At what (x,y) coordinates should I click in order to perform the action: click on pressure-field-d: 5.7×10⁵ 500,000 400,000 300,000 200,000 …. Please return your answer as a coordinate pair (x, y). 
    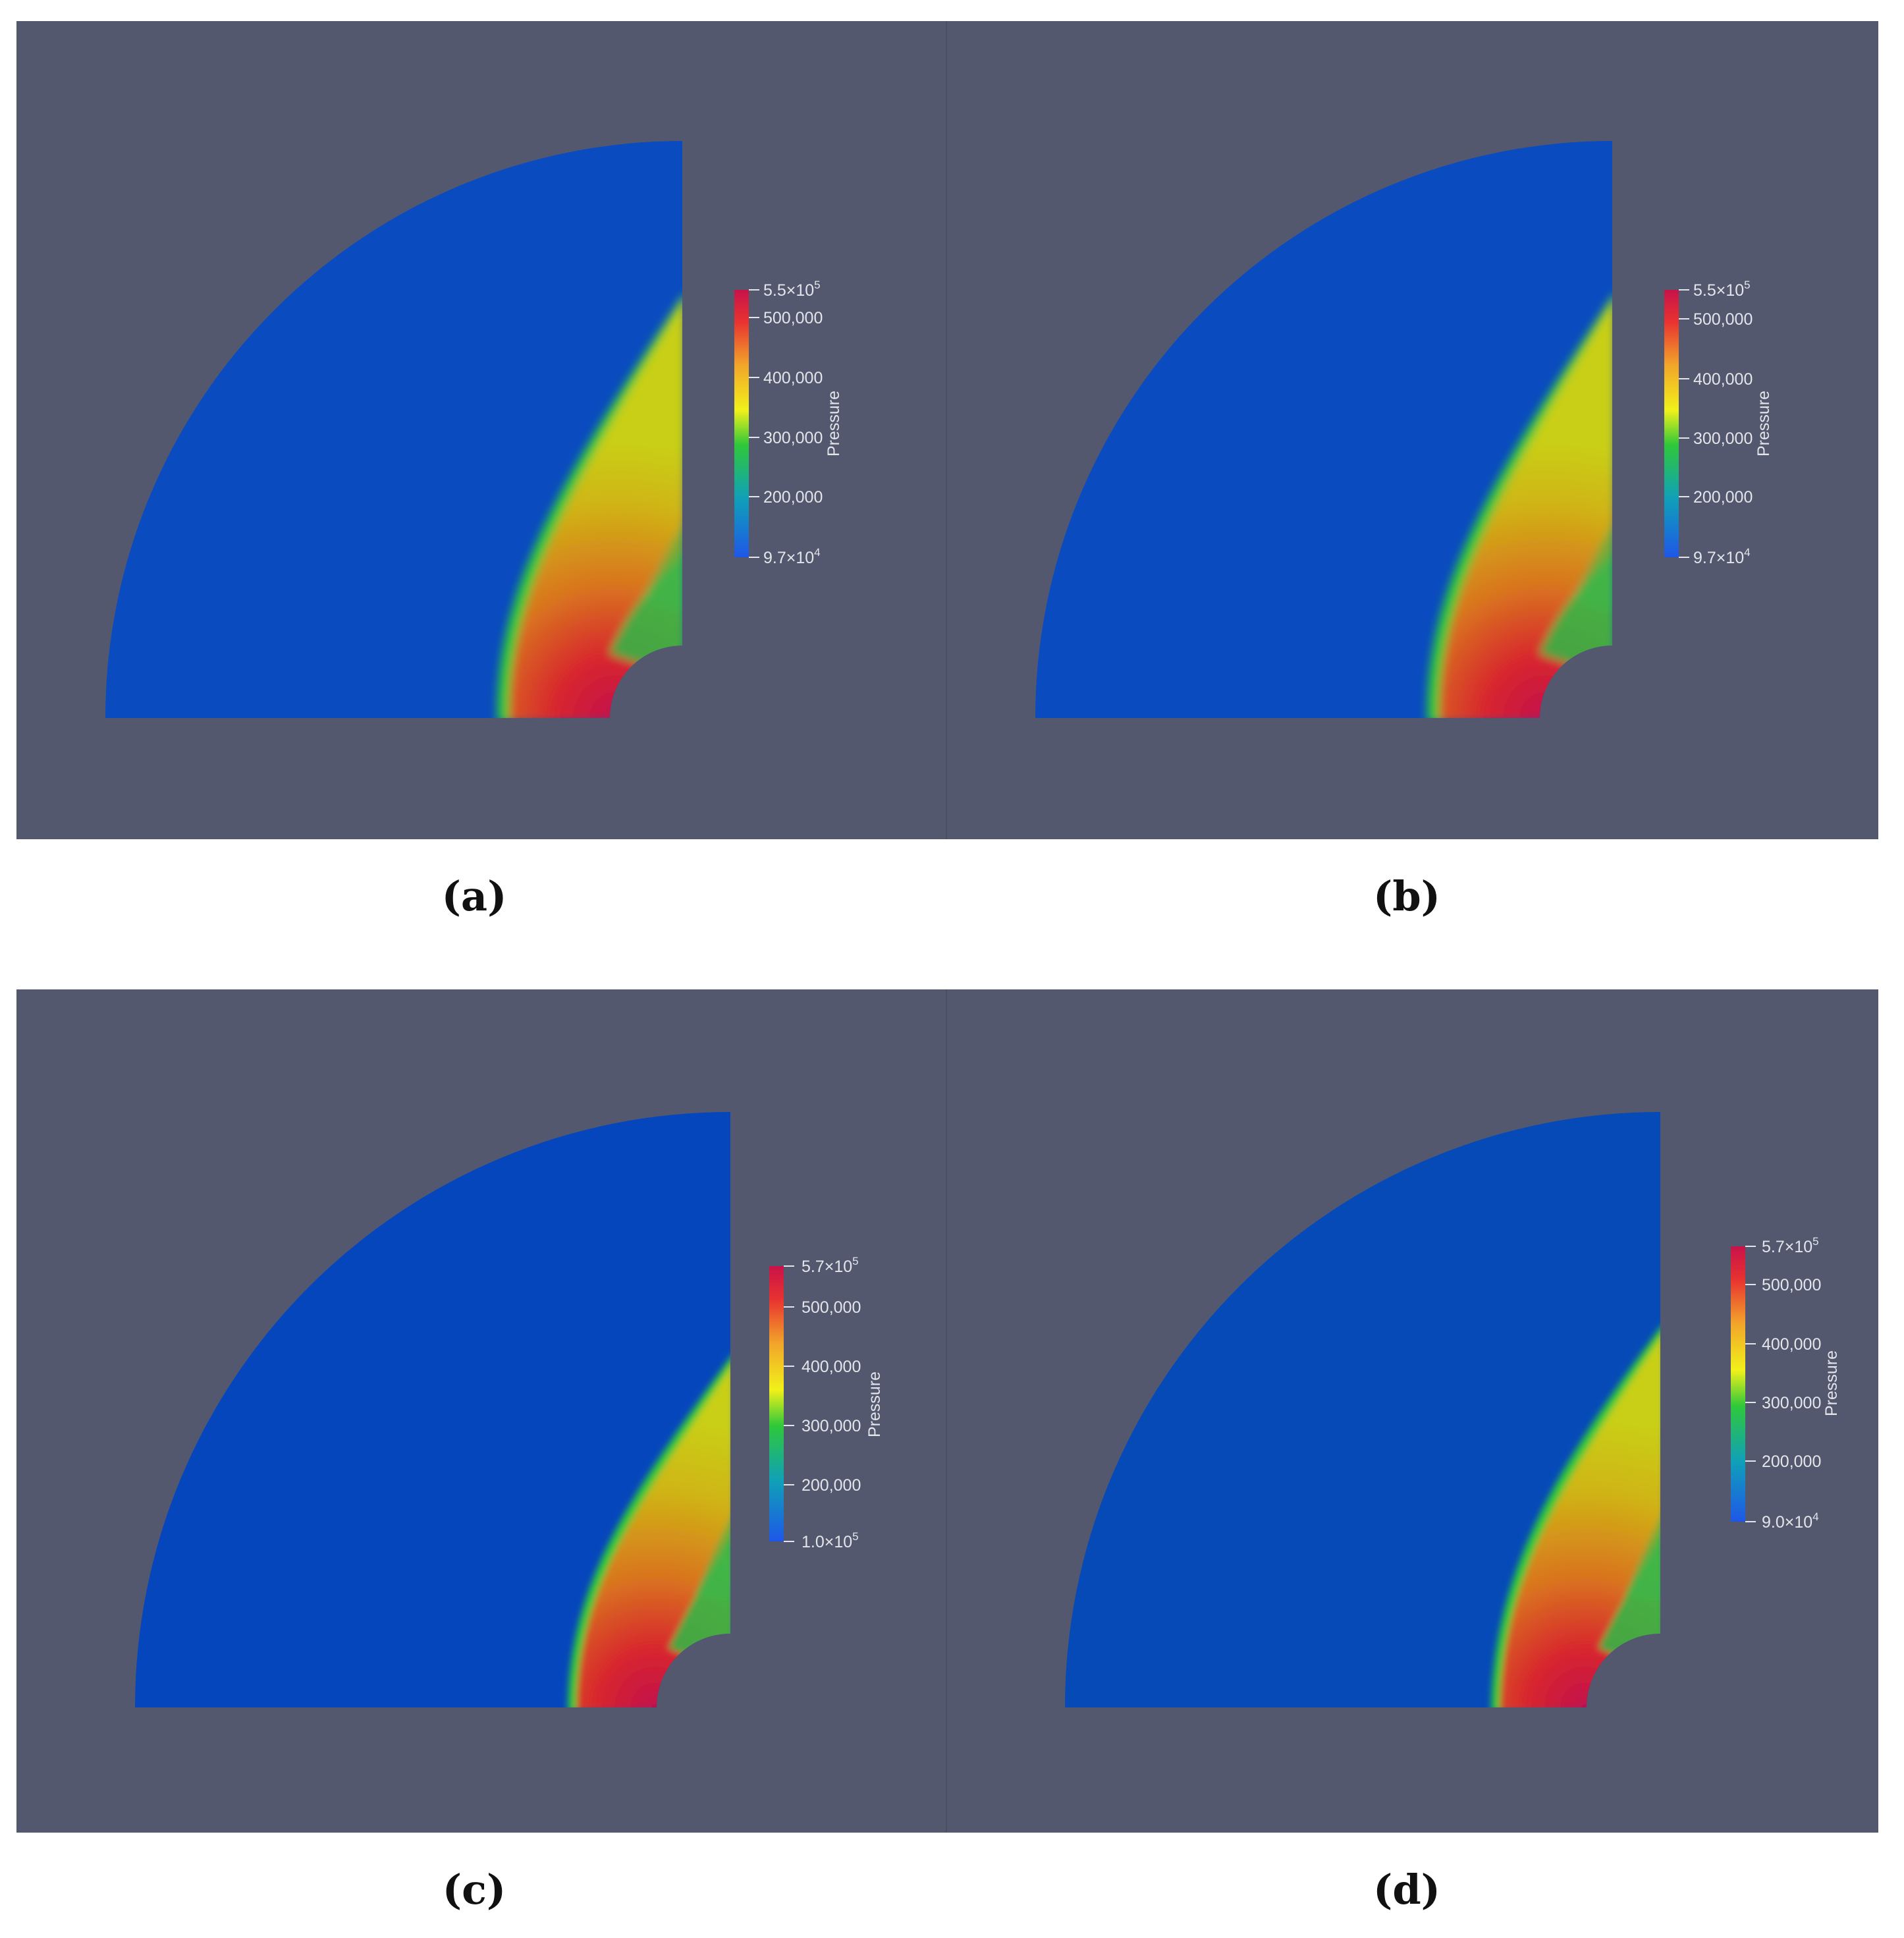
    Looking at the image, I should click on (1453, 1409).